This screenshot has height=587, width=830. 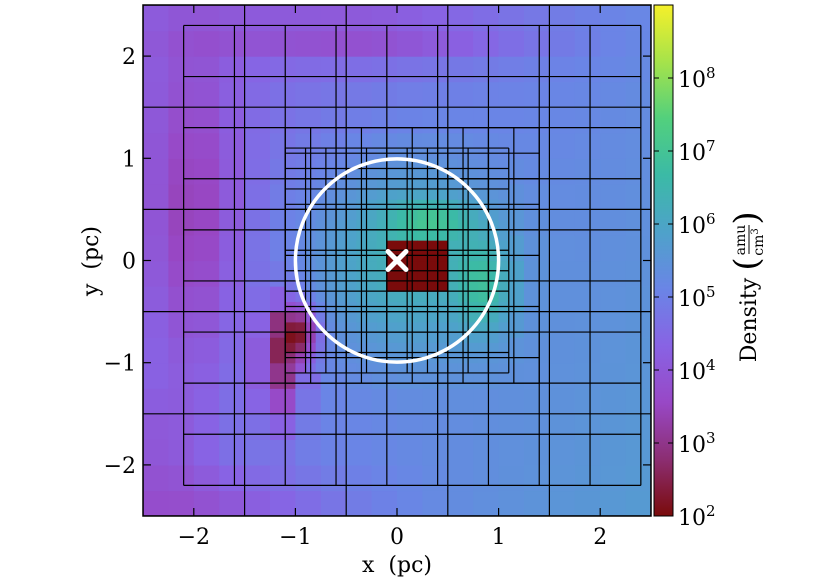 What do you see at coordinates (758, 242) in the screenshot?
I see `colorbar-unit-denominator: cm3` at bounding box center [758, 242].